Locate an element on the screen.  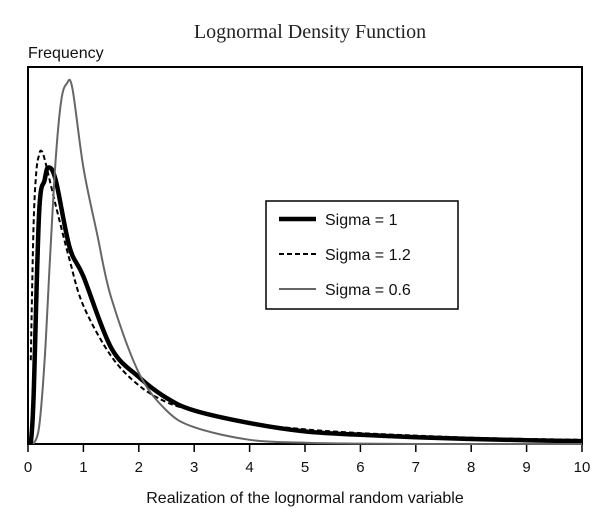
legend-label: Sigma = 1.2 is located at coordinates (368, 255).